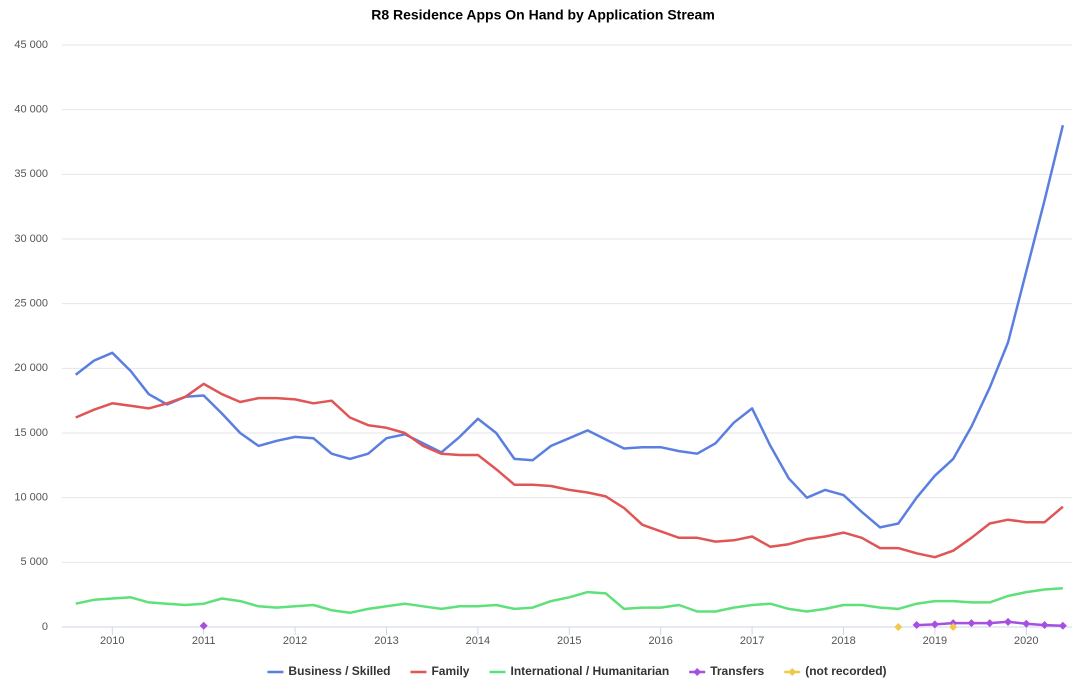 Image resolution: width=1086 pixels, height=700 pixels. Describe the element at coordinates (31, 304) in the screenshot. I see `y-tick-label: 25 000` at that location.